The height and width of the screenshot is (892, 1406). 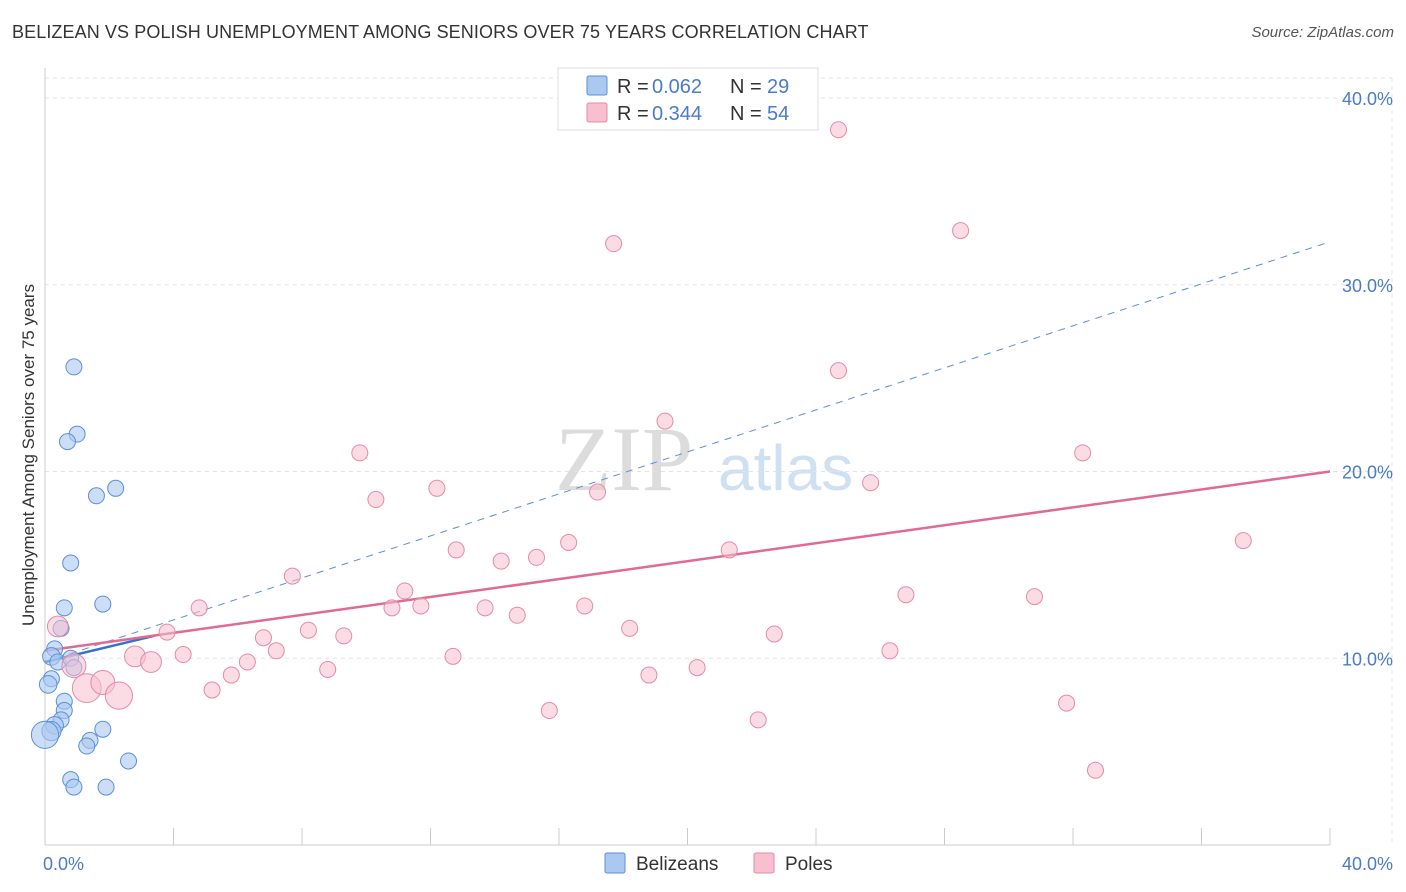 What do you see at coordinates (746, 114) in the screenshot?
I see `legend-n-label-2: N =` at bounding box center [746, 114].